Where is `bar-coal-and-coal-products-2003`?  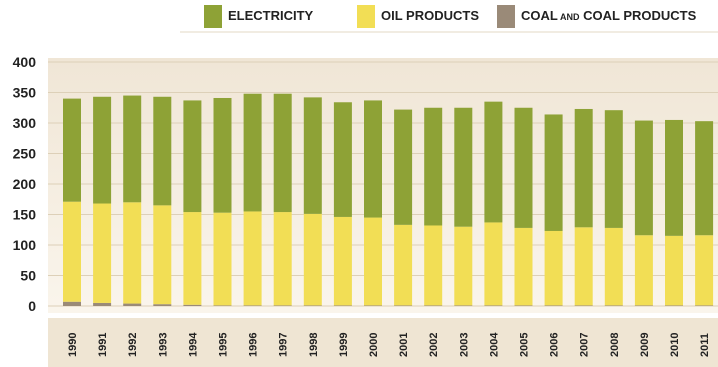
bar-coal-and-coal-products-2003 is located at coordinates (463, 305).